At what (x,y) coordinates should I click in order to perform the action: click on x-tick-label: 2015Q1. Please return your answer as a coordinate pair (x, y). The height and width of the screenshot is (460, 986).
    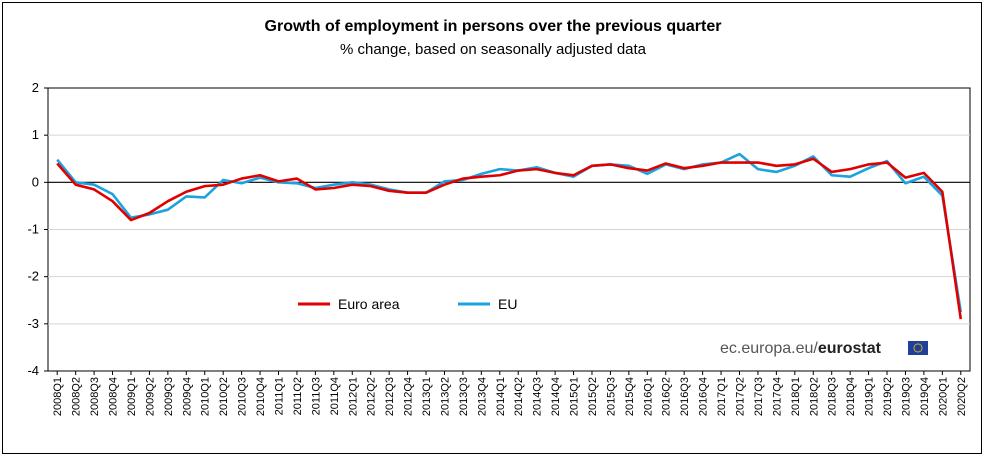
    Looking at the image, I should click on (575, 396).